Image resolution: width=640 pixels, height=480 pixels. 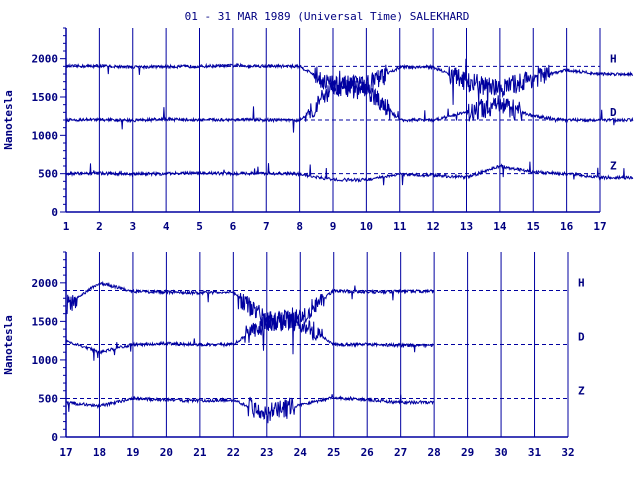 I want to click on x-tick-label: 14, so click(x=500, y=226).